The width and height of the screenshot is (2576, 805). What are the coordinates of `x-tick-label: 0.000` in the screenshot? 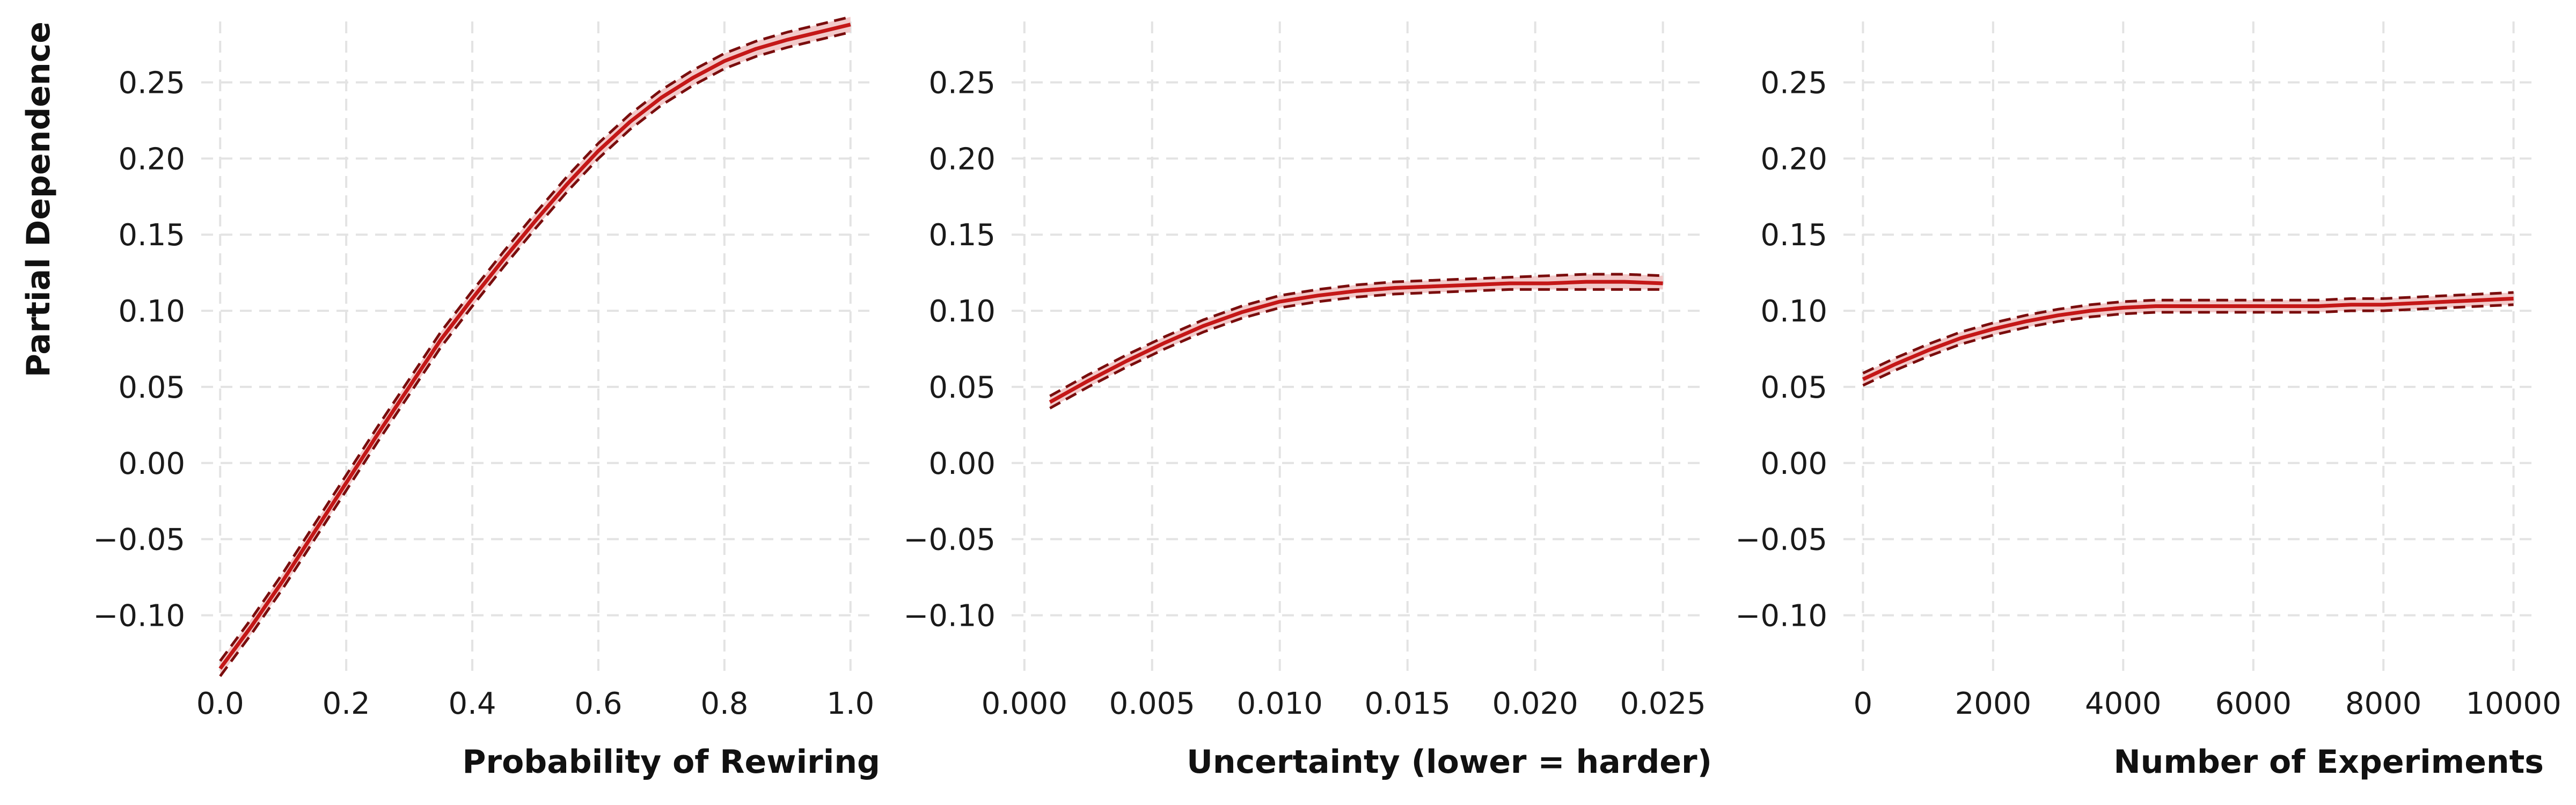 It's located at (1024, 703).